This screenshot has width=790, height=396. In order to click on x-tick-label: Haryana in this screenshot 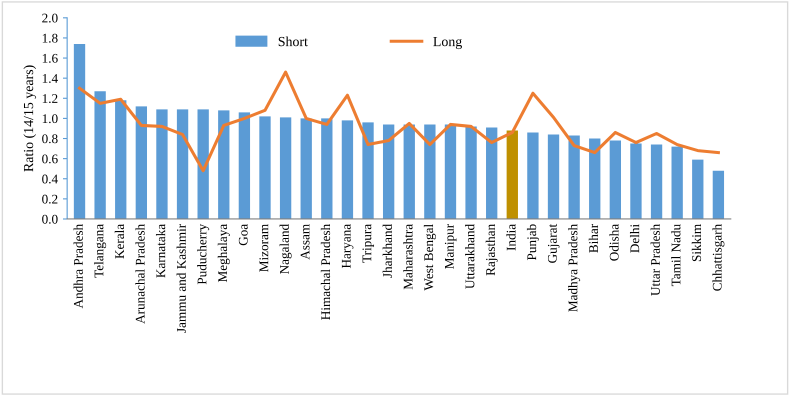, I will do `click(348, 246)`.